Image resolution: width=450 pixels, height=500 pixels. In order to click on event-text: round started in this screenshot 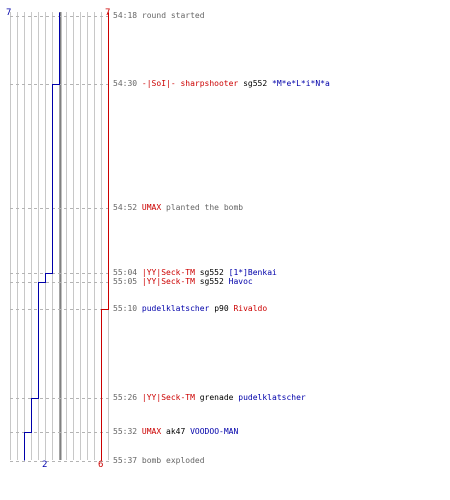, I will do `click(173, 15)`.